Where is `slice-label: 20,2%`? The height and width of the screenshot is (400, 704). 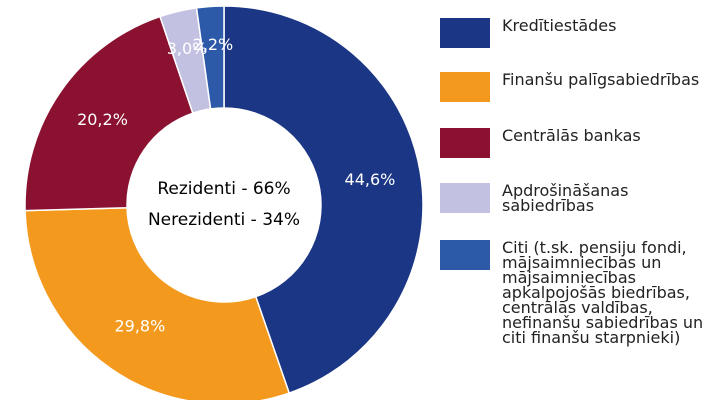
slice-label: 20,2% is located at coordinates (102, 119).